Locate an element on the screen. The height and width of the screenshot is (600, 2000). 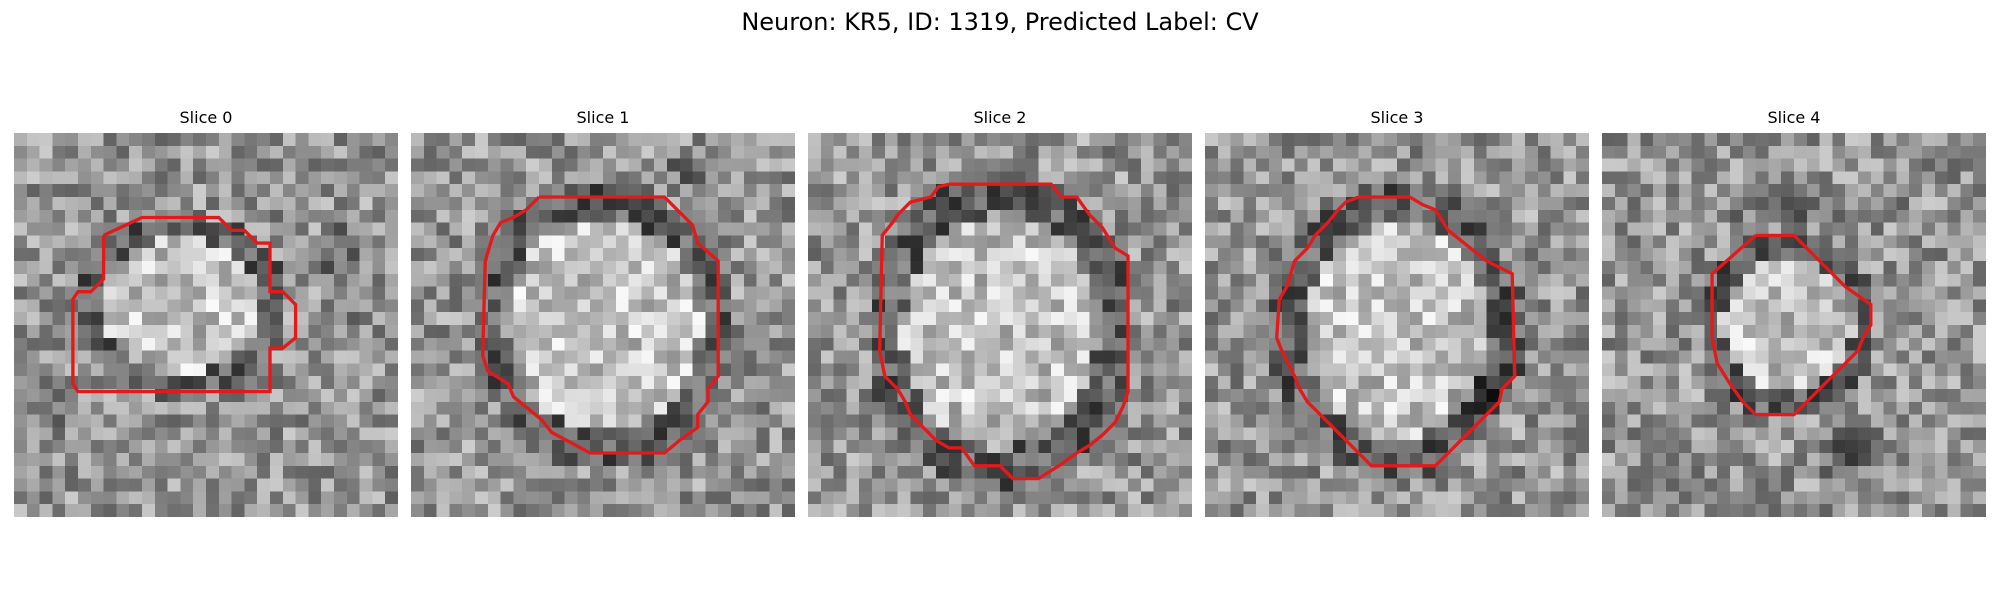
slice-panel: Slice 1 is located at coordinates (603, 312).